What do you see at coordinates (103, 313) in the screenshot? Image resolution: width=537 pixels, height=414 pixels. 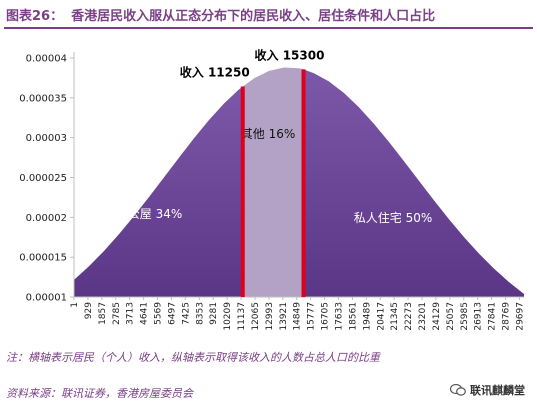 I see `x-tick-label: 1857` at bounding box center [103, 313].